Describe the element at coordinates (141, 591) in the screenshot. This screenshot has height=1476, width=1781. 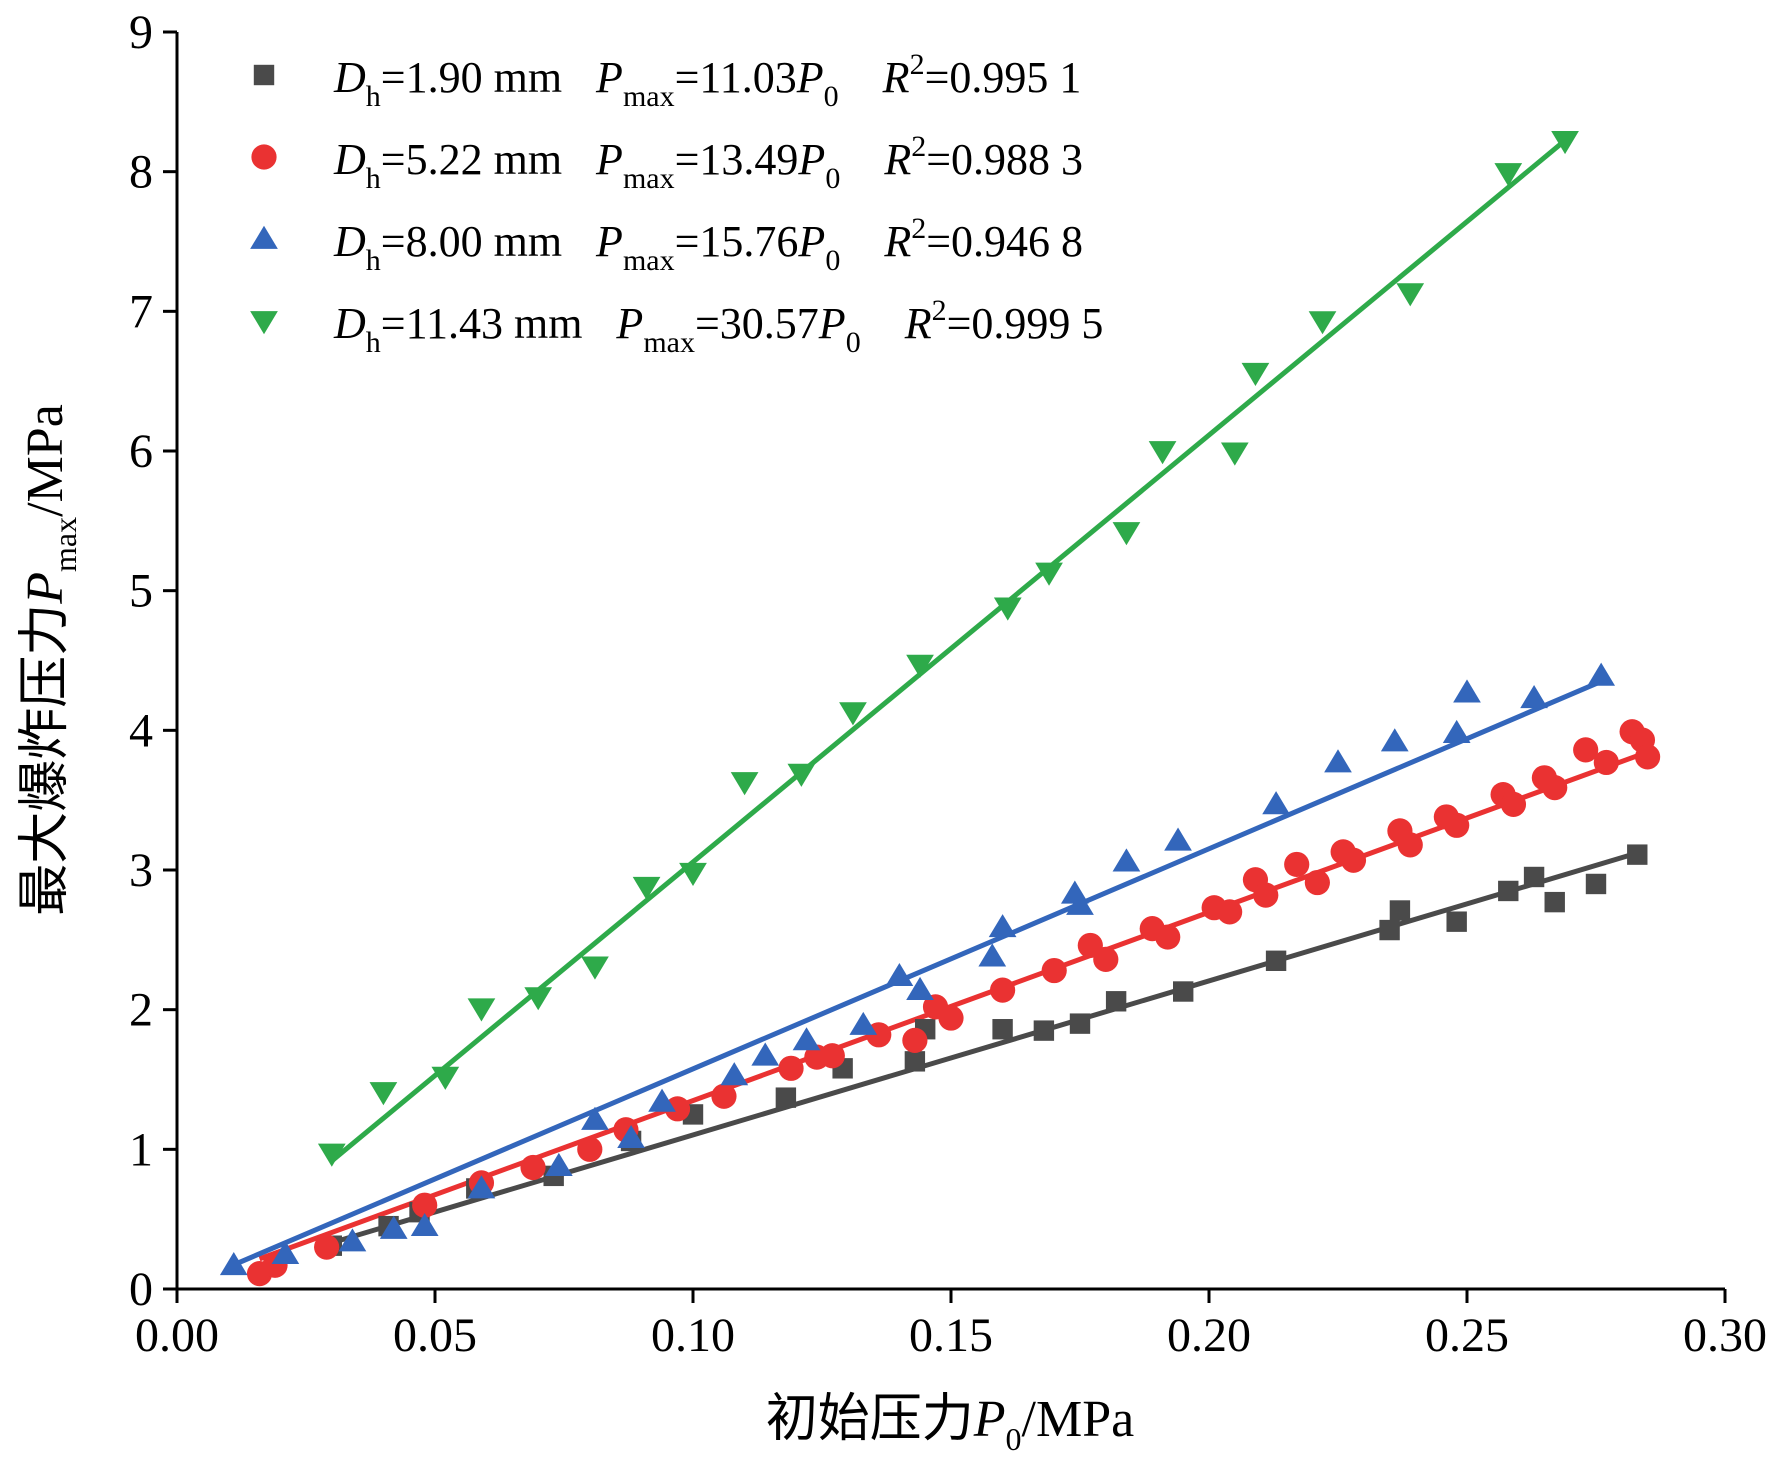
I see `y-tick-label: 5` at that location.